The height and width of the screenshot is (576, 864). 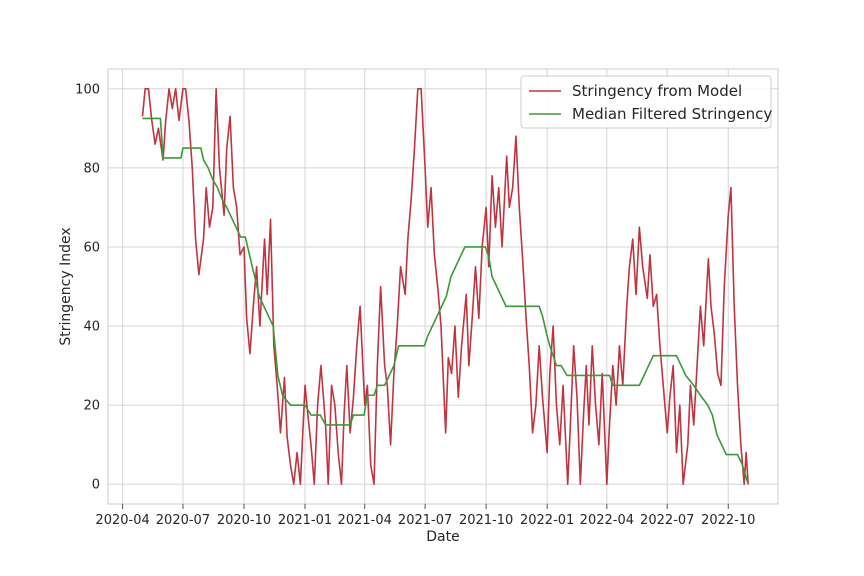 I want to click on y-tick-label: 60, so click(x=91, y=247).